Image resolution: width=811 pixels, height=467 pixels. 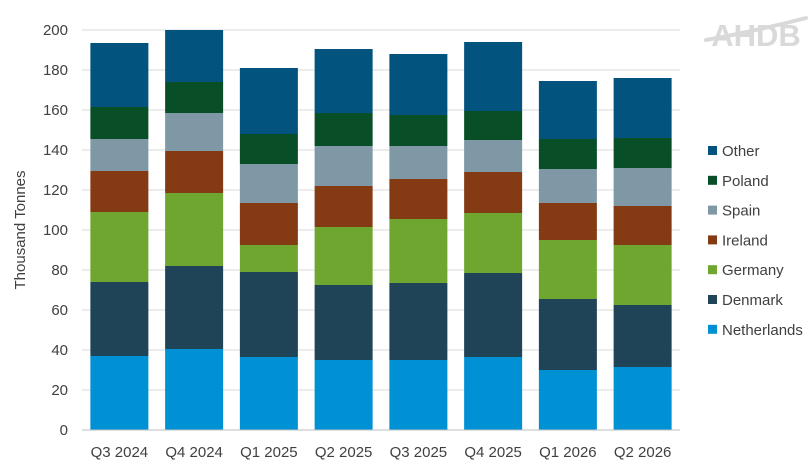 I want to click on bar-segment-ireland-q1-2025, so click(x=268, y=224).